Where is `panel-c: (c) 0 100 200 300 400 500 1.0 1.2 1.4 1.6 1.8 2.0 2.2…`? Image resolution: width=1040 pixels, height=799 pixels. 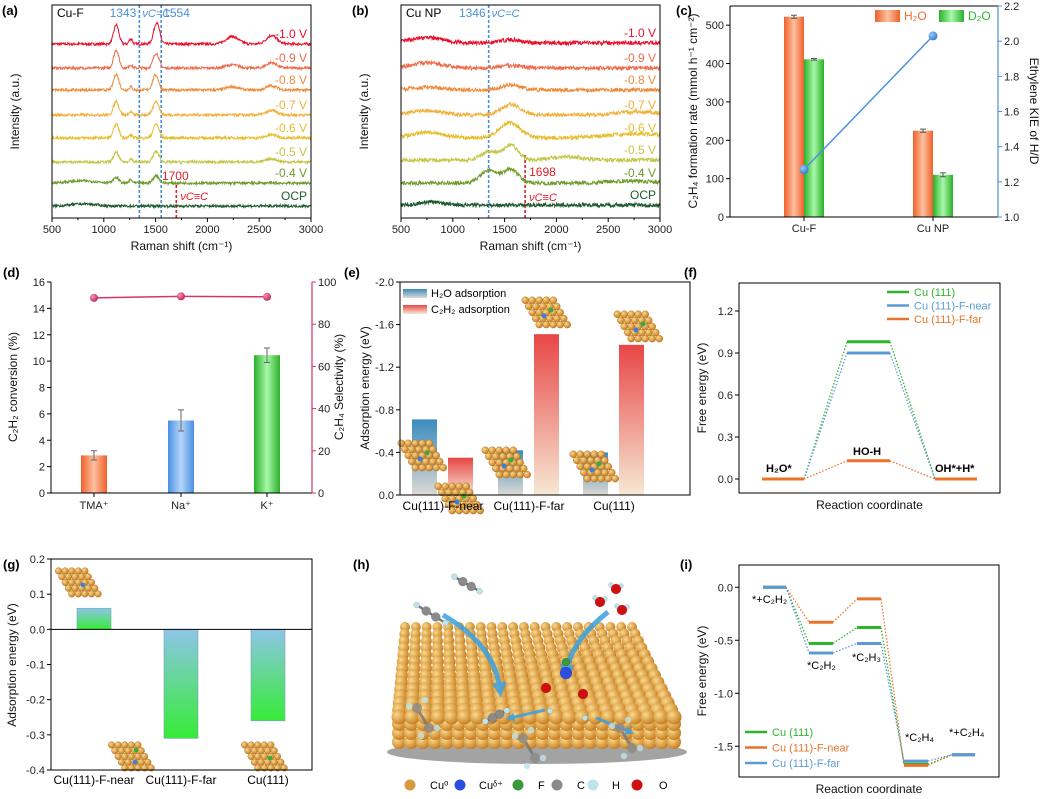 panel-c: (c) 0 100 200 300 400 500 1.0 1.2 1.4 1.6 1.8 2.0 2.2… is located at coordinates (858, 118).